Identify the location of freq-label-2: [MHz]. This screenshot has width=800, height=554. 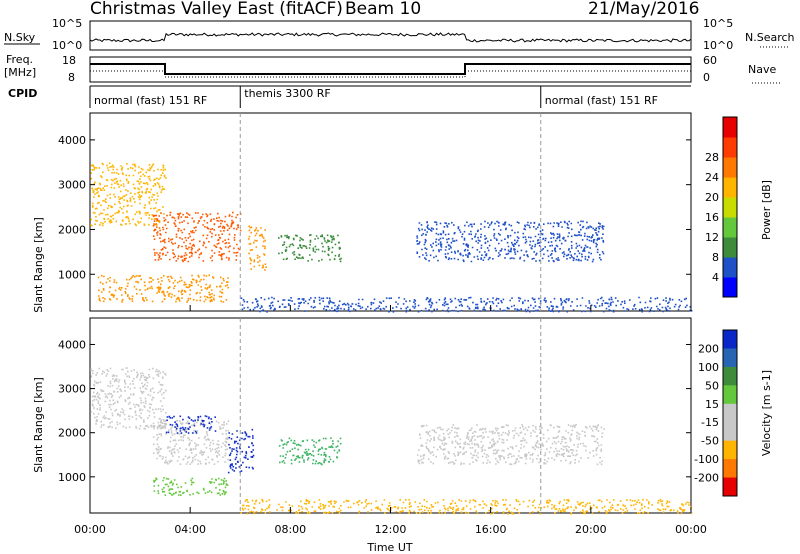
(20, 72).